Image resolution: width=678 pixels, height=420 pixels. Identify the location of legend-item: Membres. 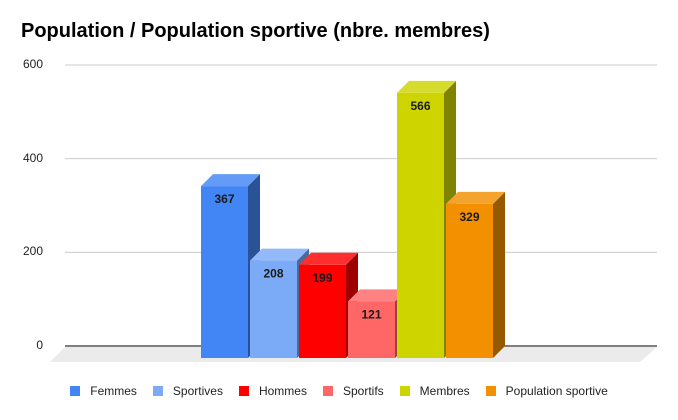
(434, 391).